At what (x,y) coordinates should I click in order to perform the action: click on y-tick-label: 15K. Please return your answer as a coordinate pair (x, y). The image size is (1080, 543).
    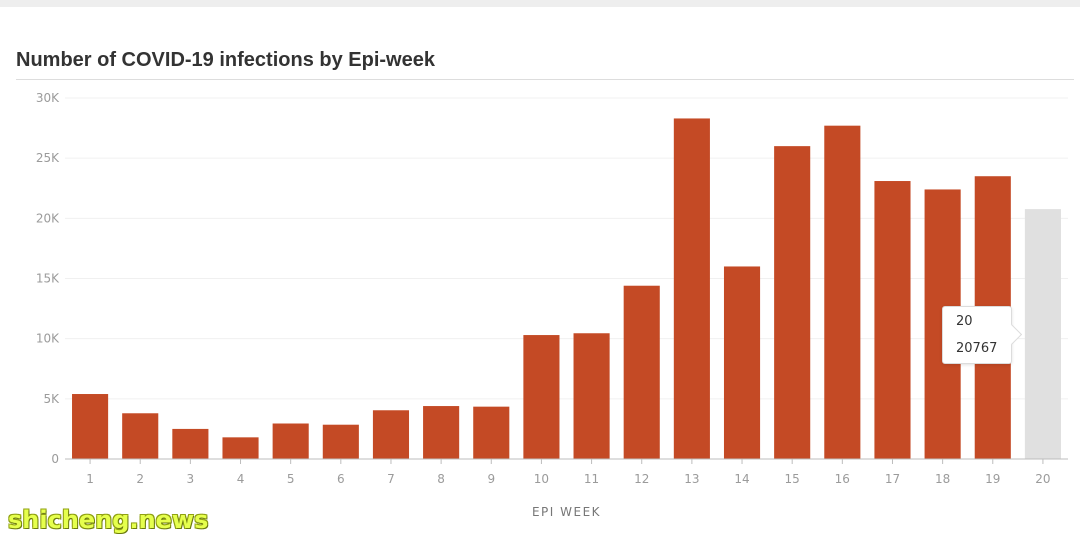
    Looking at the image, I should click on (48, 279).